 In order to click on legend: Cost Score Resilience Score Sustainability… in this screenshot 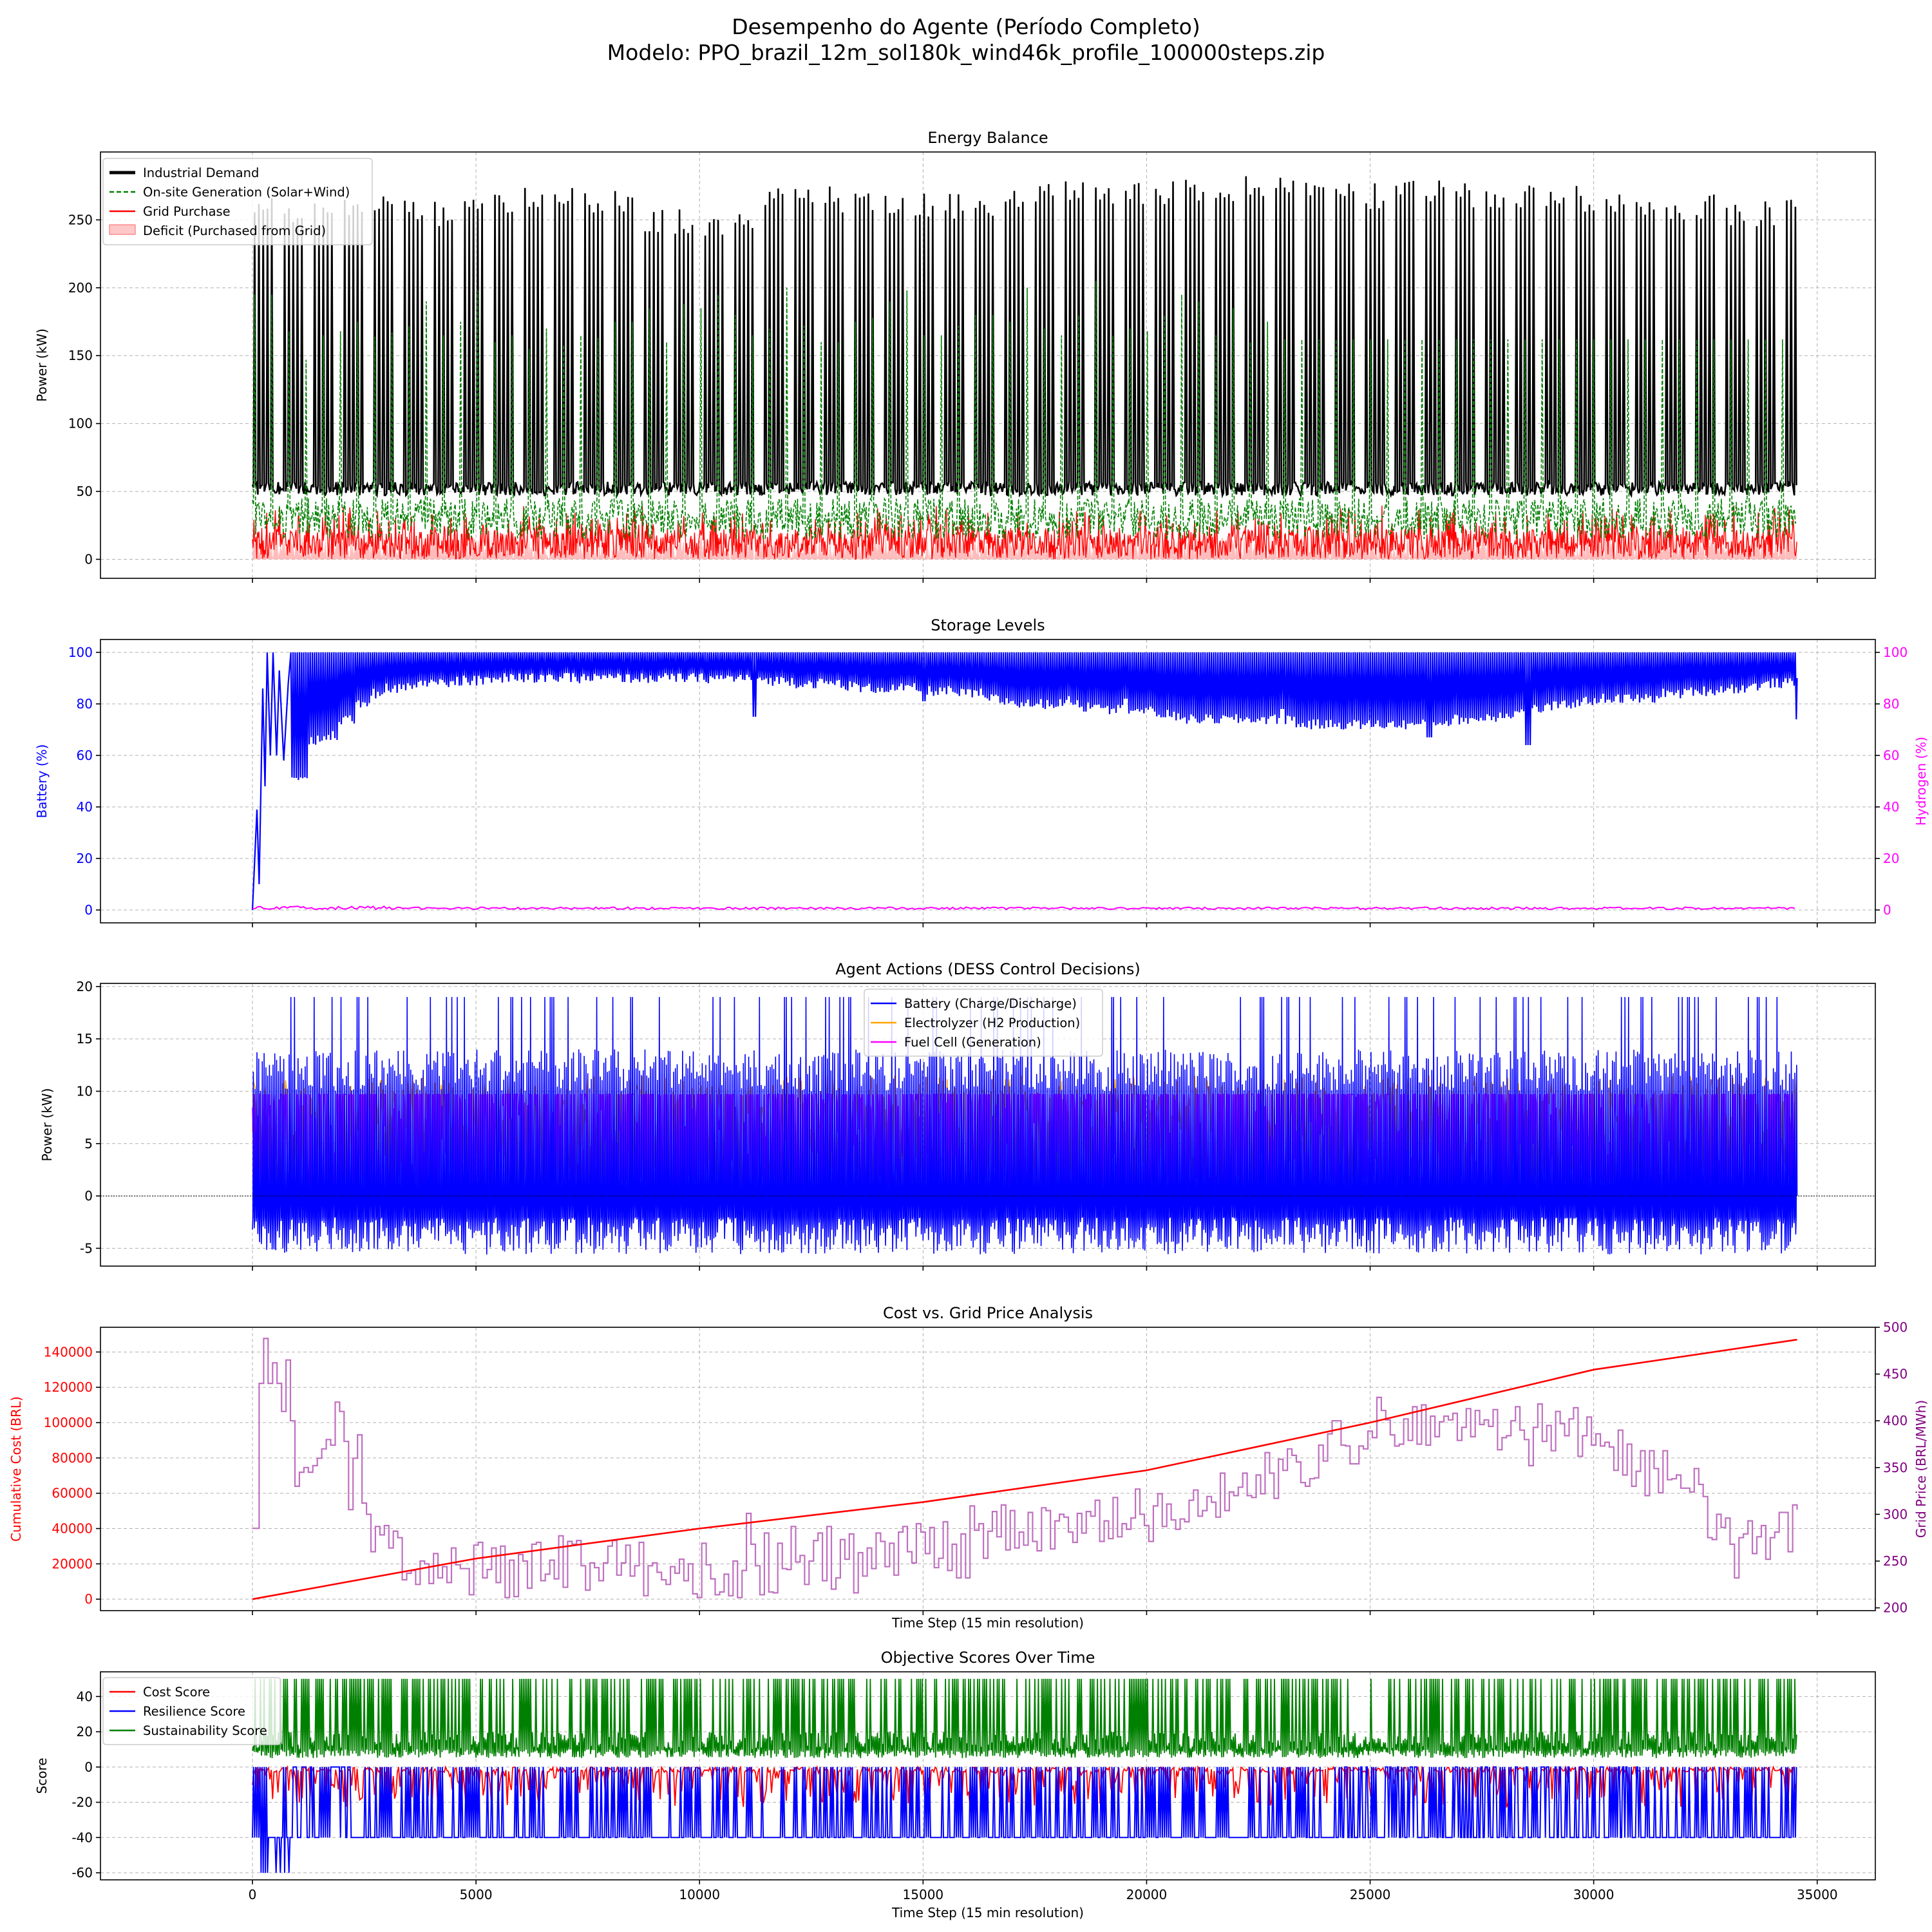, I will do `click(191, 1711)`.